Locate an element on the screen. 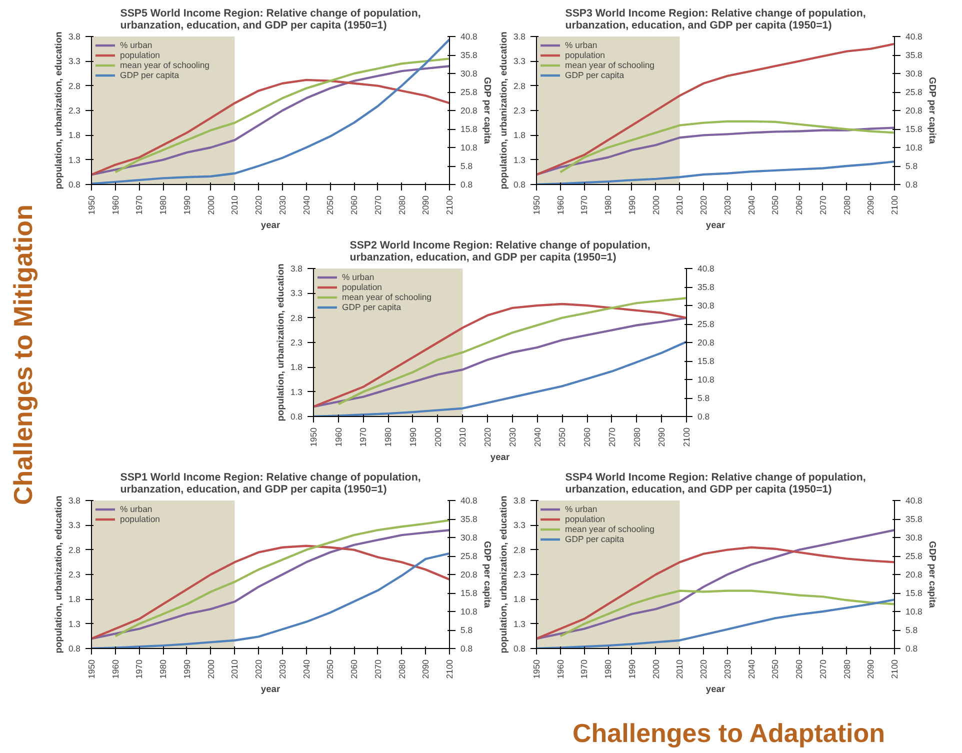 The height and width of the screenshot is (753, 962). chart-title: SSP3 World Income Region: Relative change of population, urbanzation, education, and GDP per capita (1950=1) is located at coordinates (715, 20).